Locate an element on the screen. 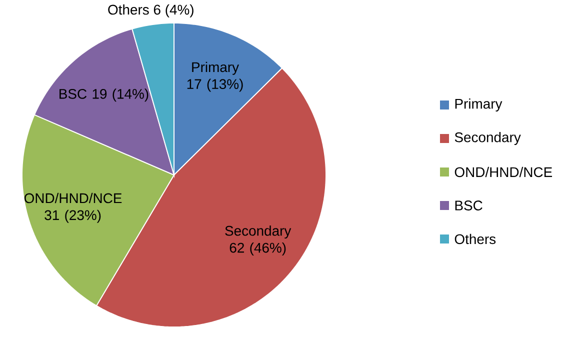 Image resolution: width=572 pixels, height=339 pixels. data-label: 6 (4%) is located at coordinates (174, 11).